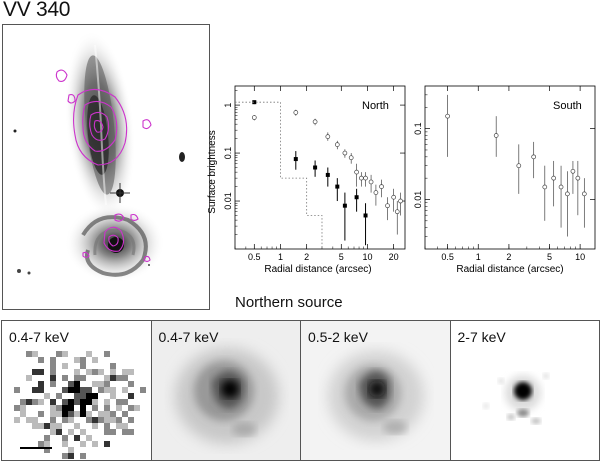  I want to click on x-tick-label: 1, so click(280, 257).